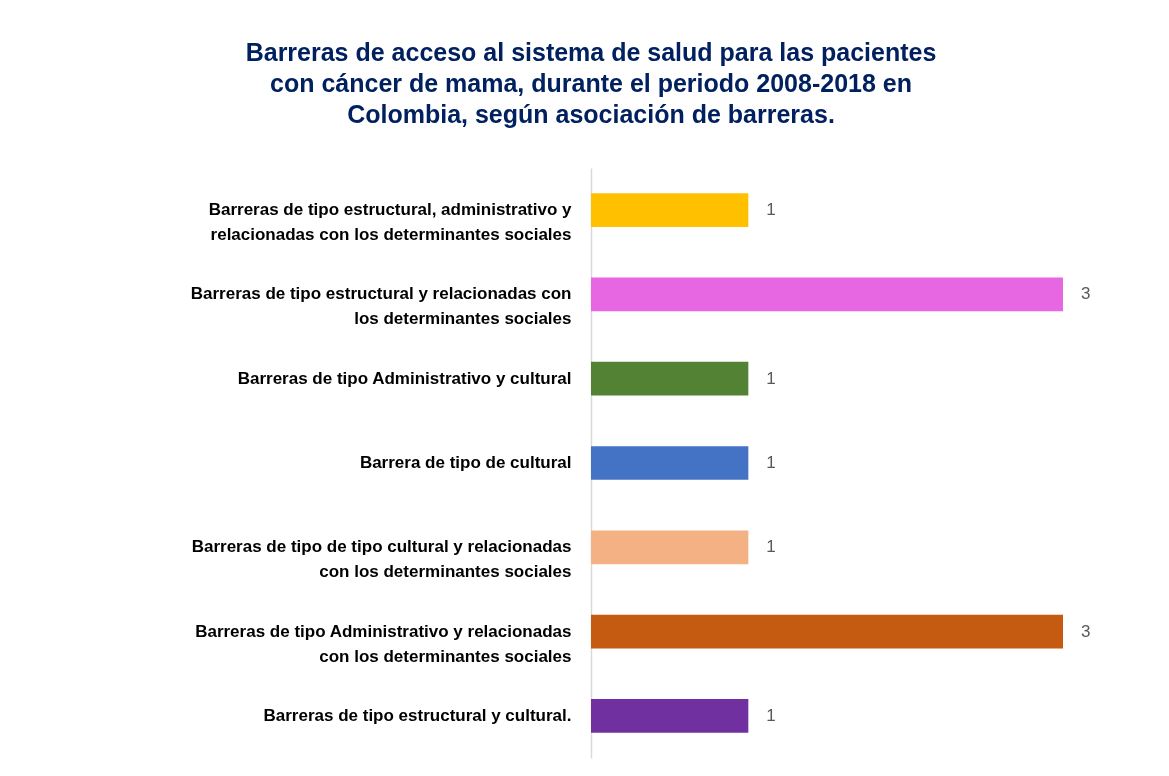 The image size is (1169, 776). Describe the element at coordinates (404, 378) in the screenshot. I see `y-tick-label: Barreras de tipo Administrativo y cultural` at that location.